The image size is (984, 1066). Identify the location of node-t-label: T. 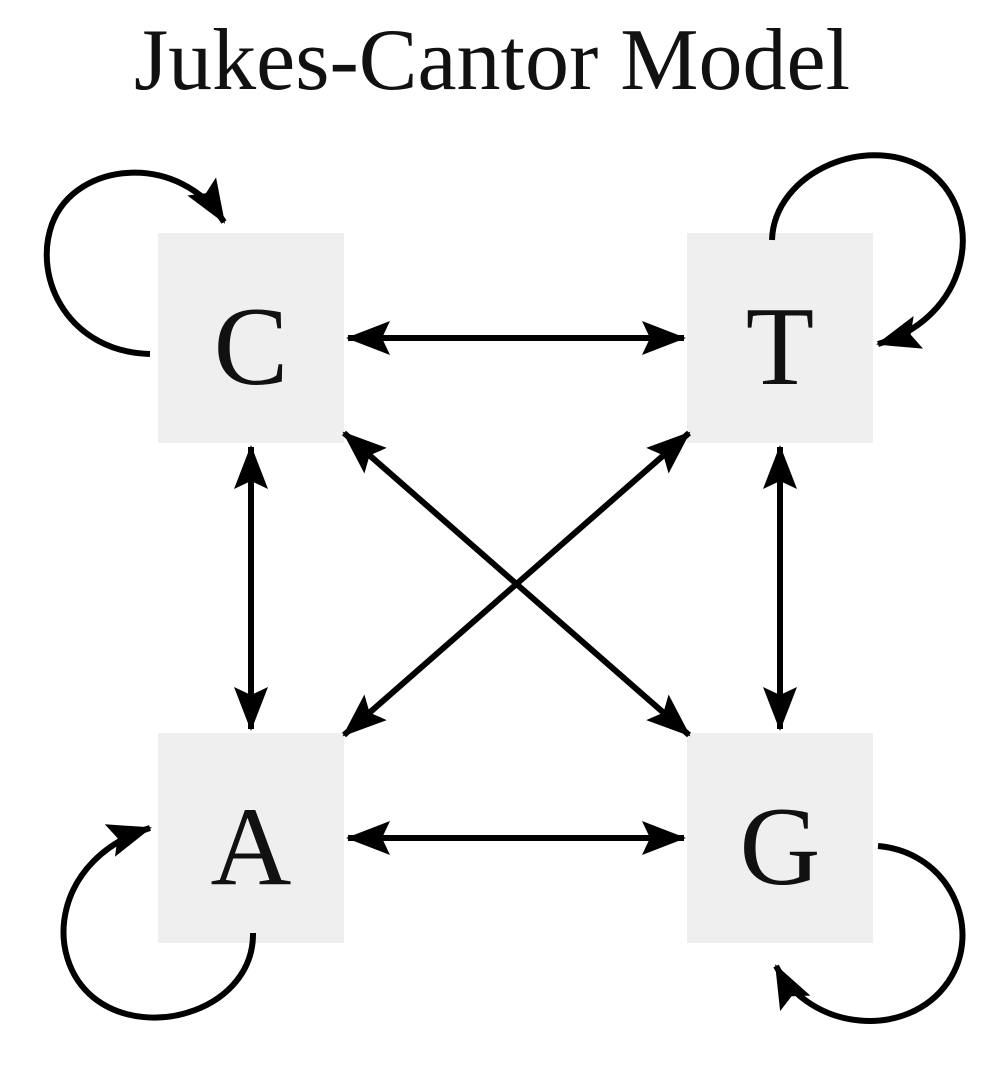
(780, 347).